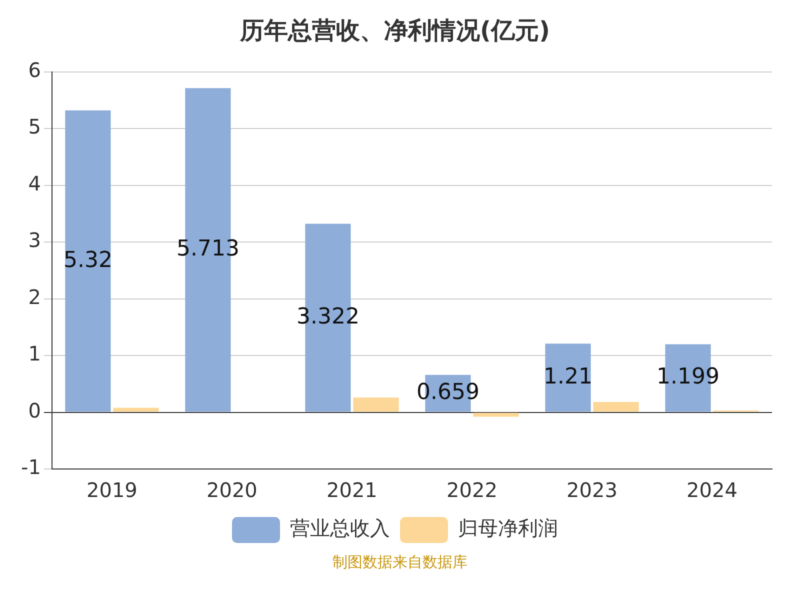 The height and width of the screenshot is (600, 800). What do you see at coordinates (34, 70) in the screenshot?
I see `y-tick-label: 6` at bounding box center [34, 70].